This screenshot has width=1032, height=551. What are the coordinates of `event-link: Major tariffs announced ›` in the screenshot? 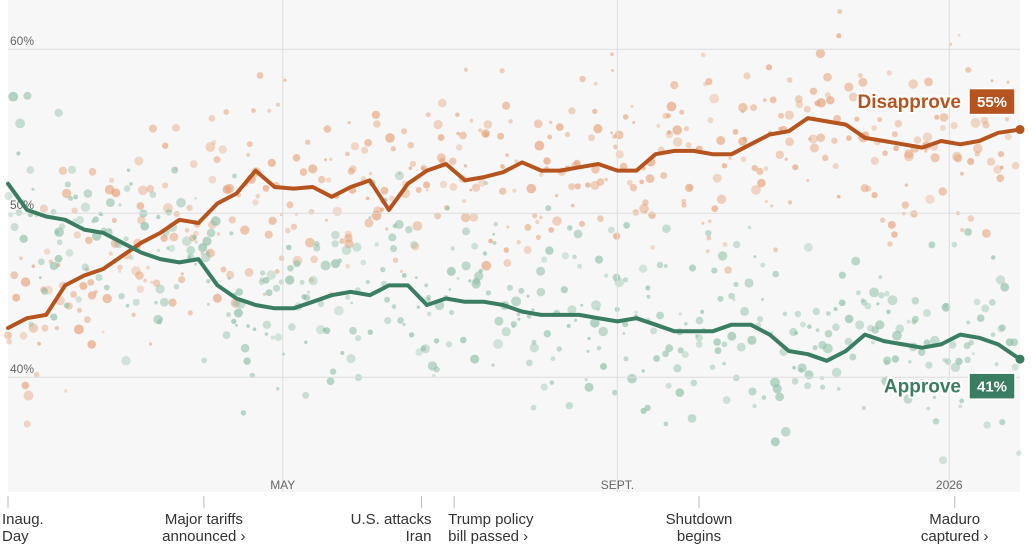 It's located at (203, 528).